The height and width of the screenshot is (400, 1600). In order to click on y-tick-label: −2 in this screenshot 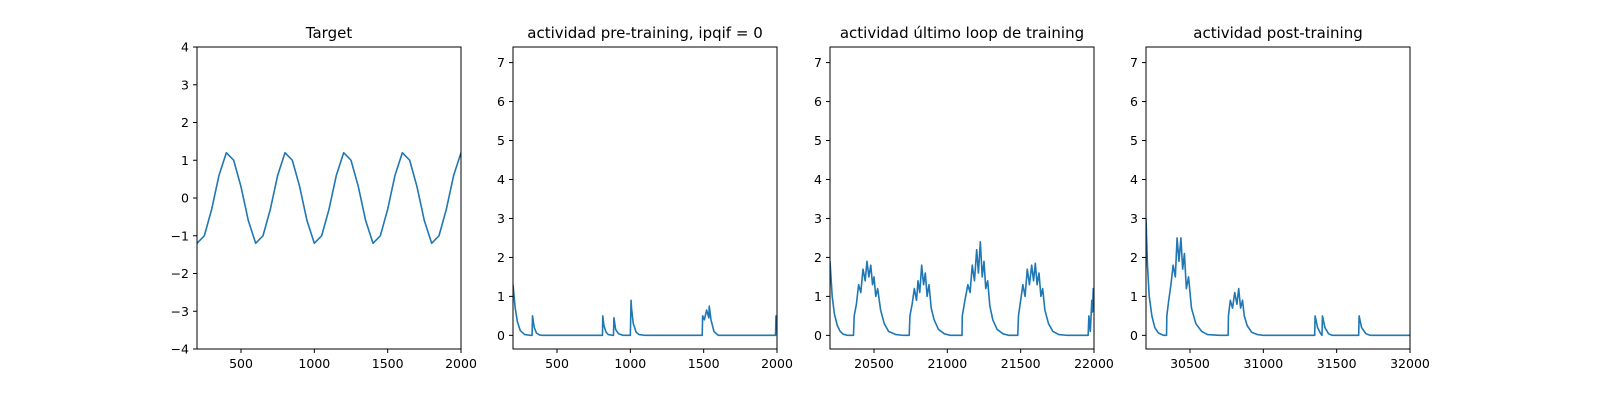, I will do `click(180, 273)`.